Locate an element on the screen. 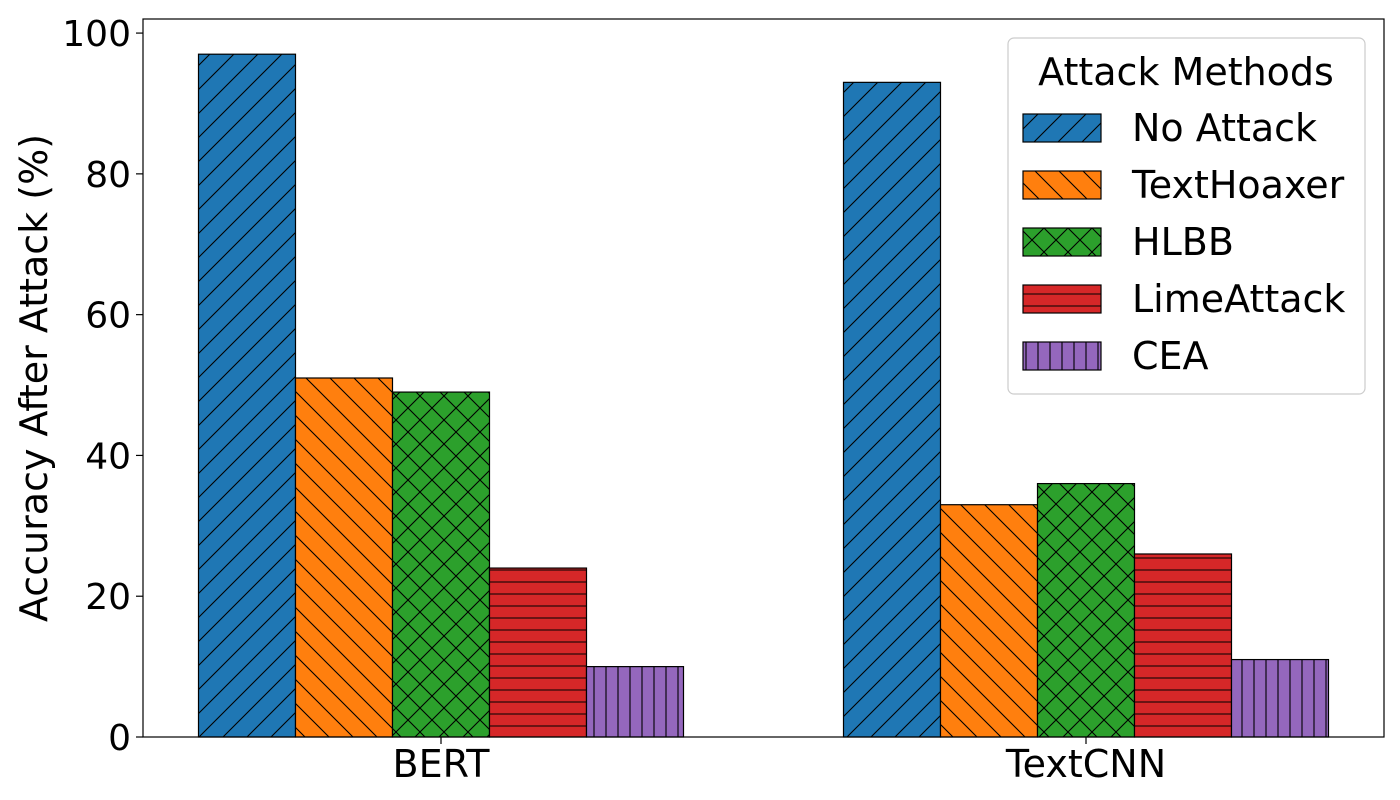 The width and height of the screenshot is (1400, 800). legend-label-cea: CEA is located at coordinates (1170, 356).